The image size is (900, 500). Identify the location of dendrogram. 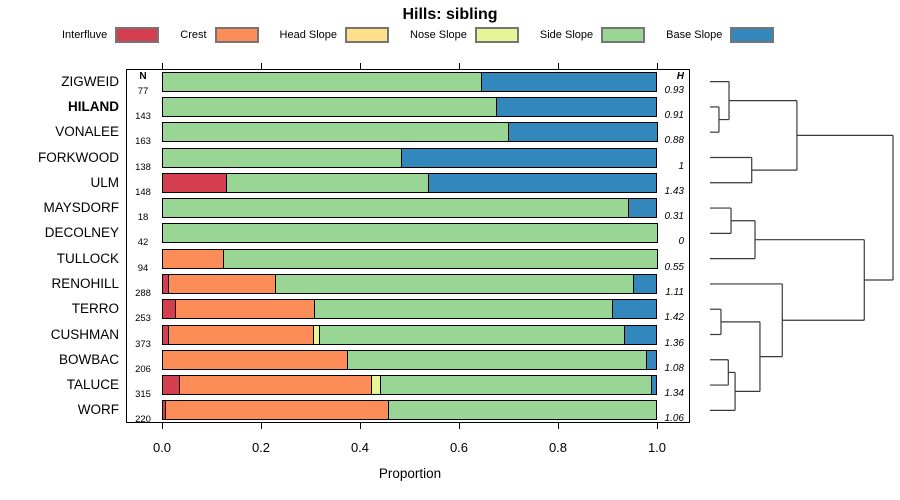
(802, 246).